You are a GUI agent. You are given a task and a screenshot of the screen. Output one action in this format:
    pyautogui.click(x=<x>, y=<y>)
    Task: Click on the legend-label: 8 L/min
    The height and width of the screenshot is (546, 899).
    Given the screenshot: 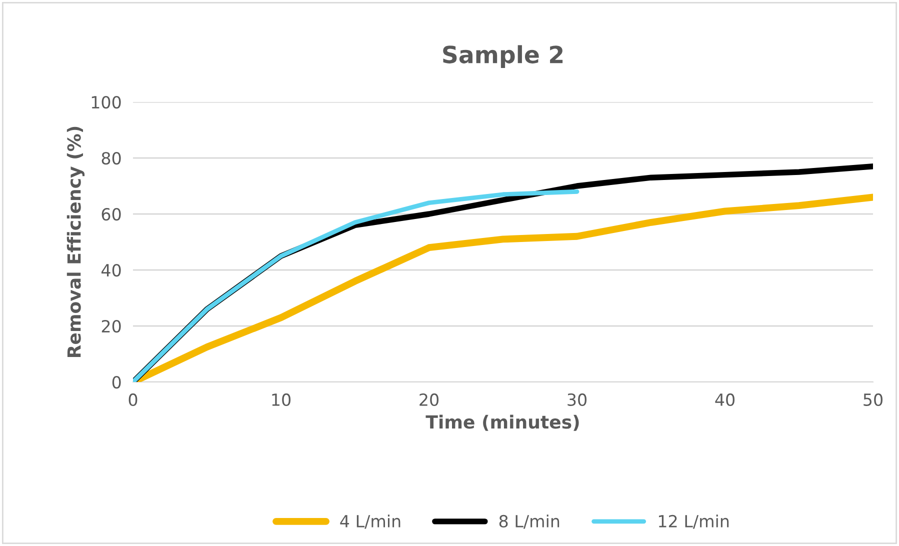 What is the action you would take?
    pyautogui.click(x=529, y=521)
    